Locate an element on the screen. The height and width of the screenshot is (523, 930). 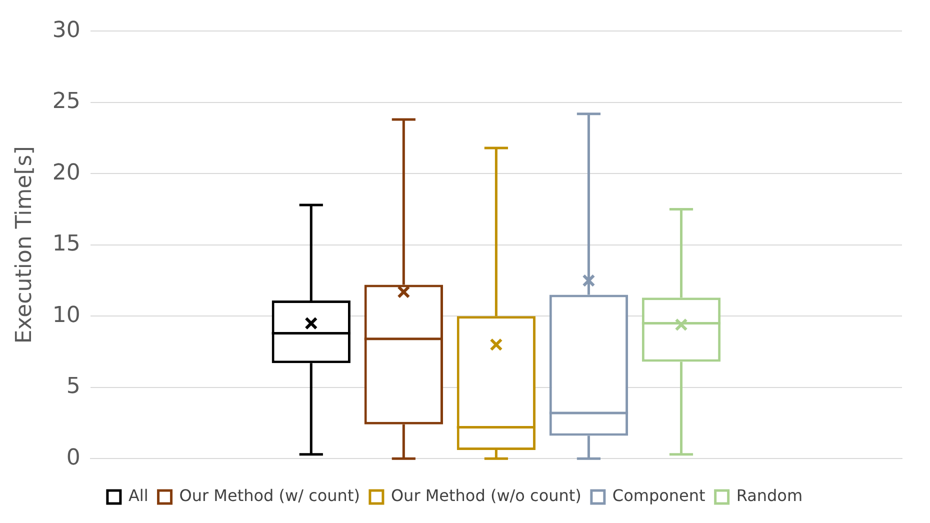
y-tick-label: 25 is located at coordinates (66, 101).